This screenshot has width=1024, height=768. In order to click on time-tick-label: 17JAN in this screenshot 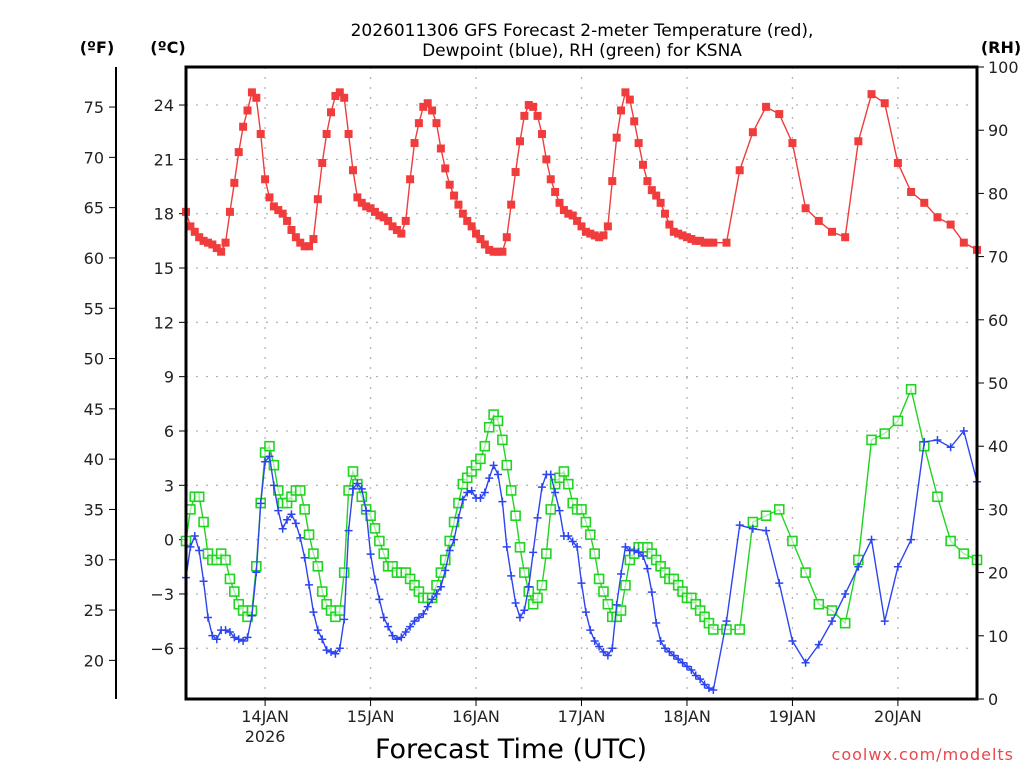, I will do `click(582, 716)`.